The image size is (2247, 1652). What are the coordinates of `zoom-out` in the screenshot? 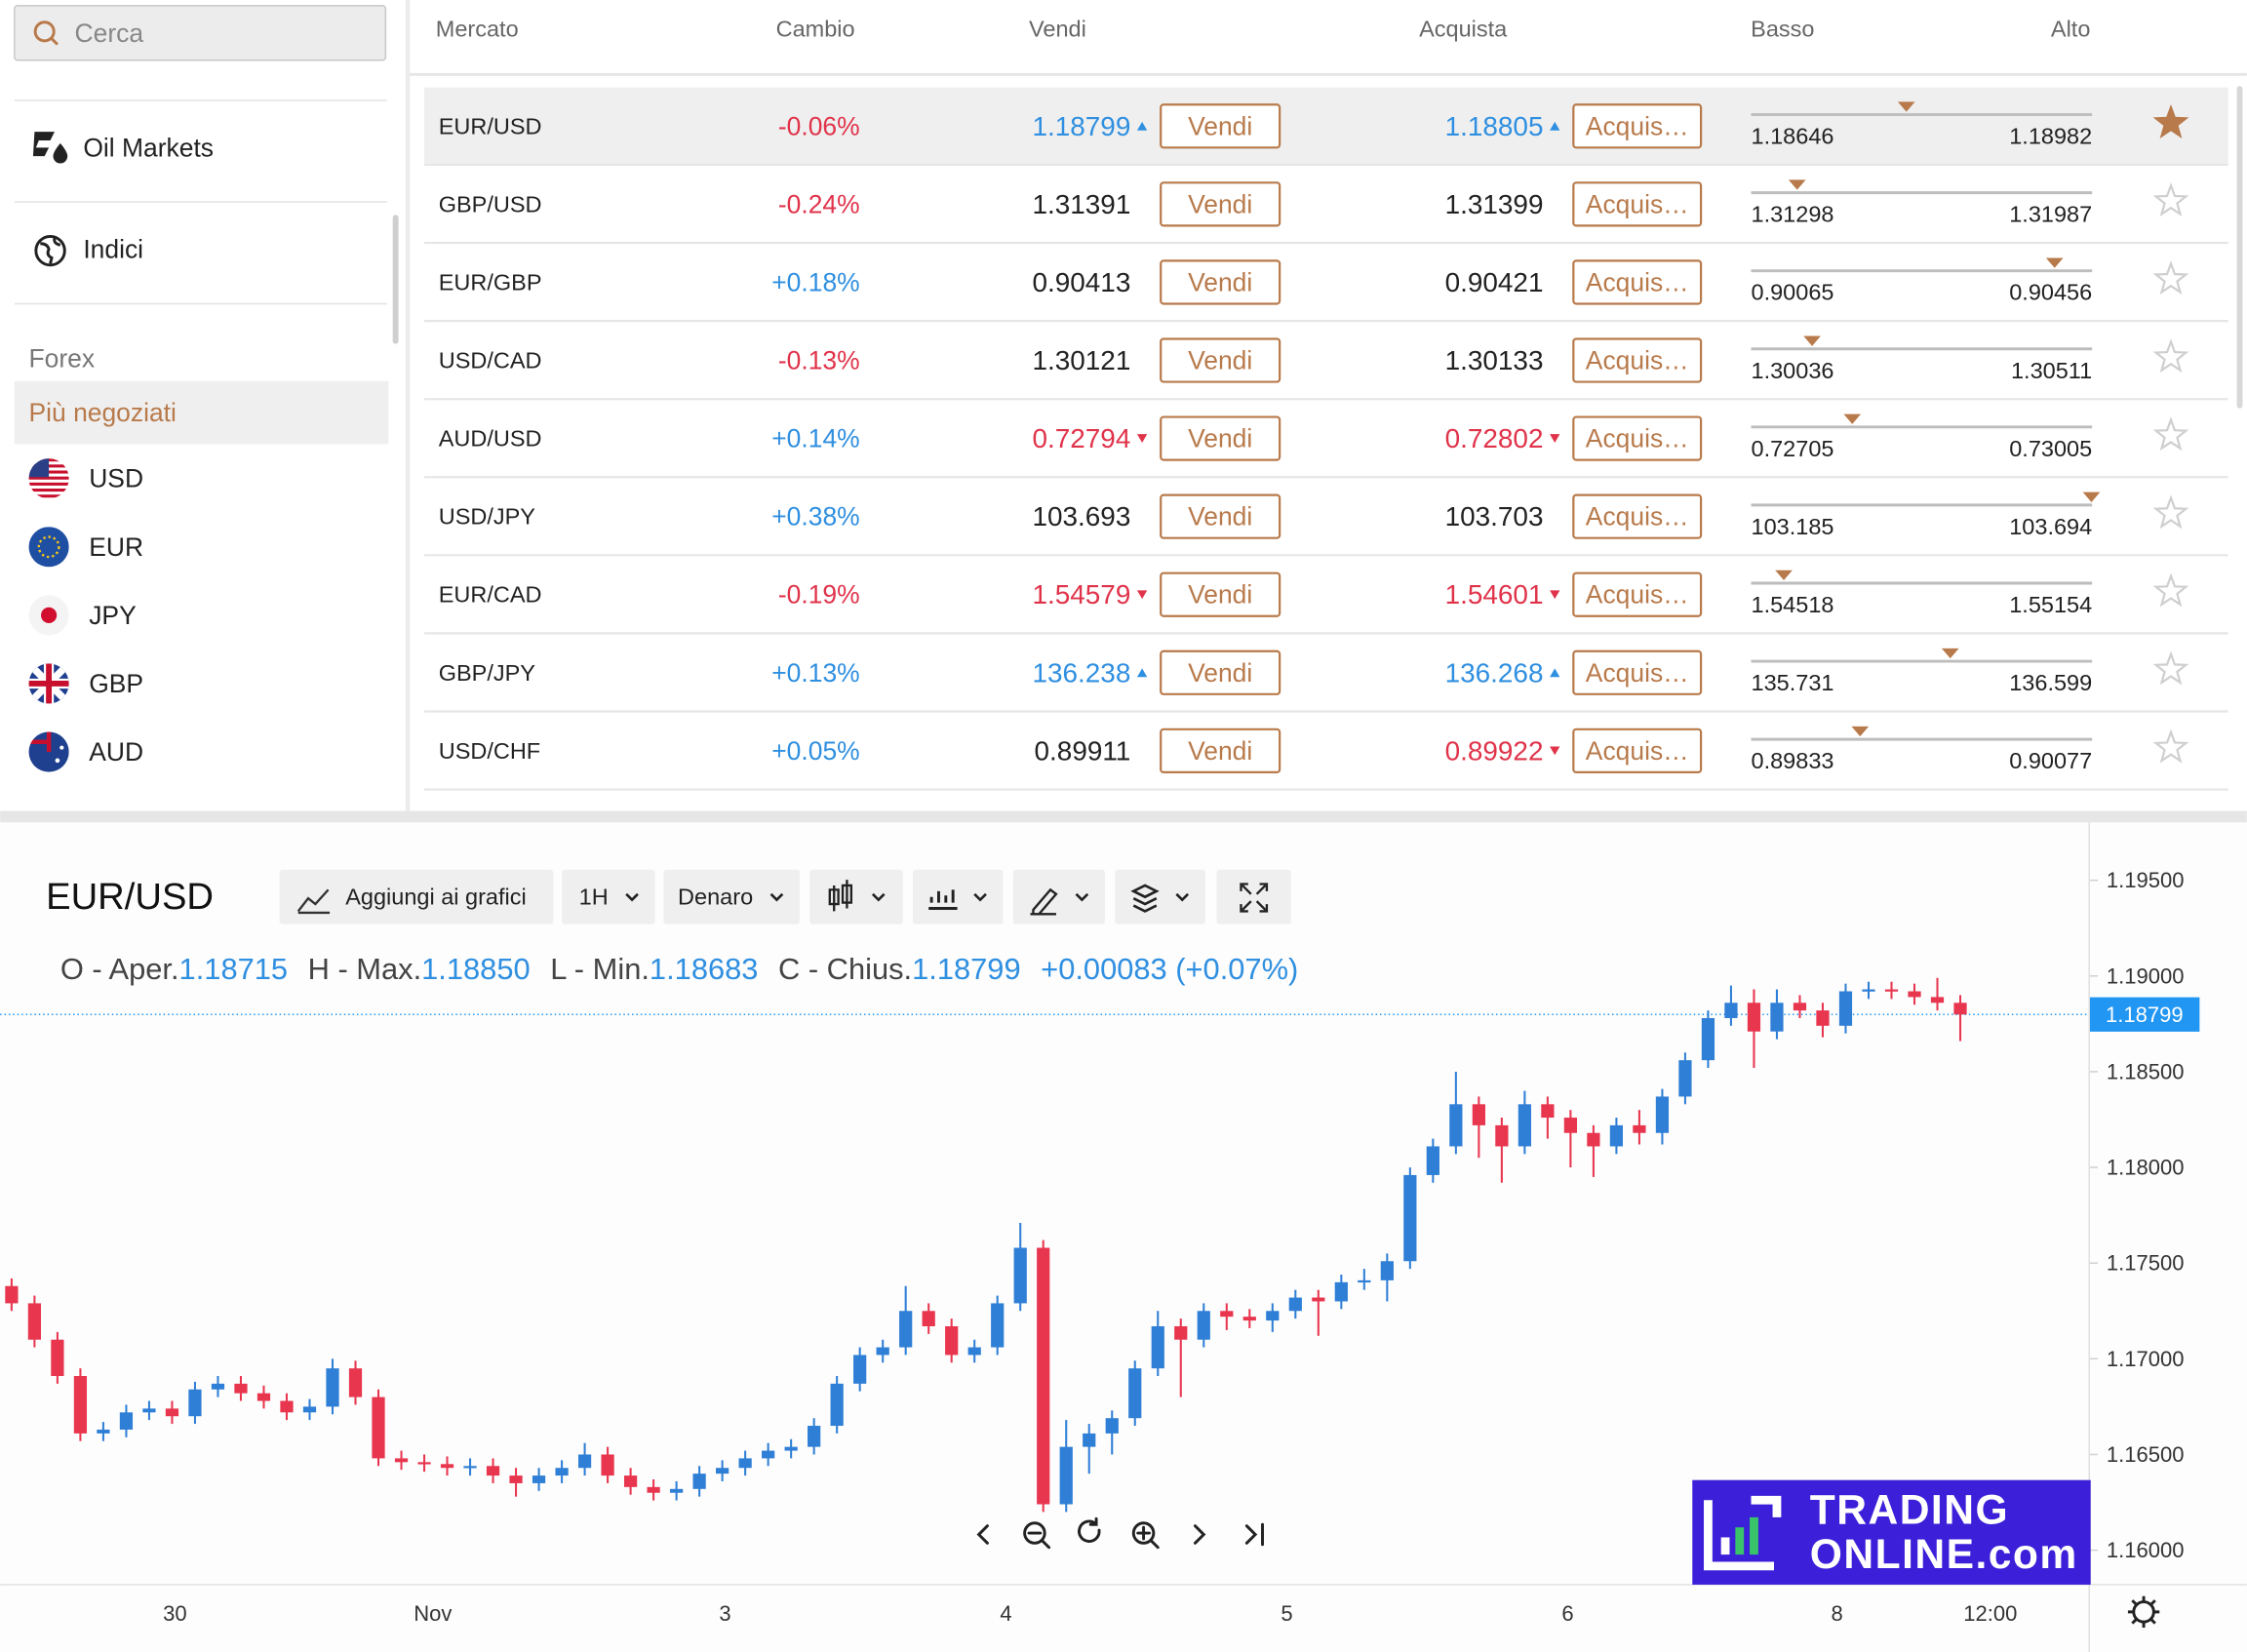 It's located at (1037, 1535).